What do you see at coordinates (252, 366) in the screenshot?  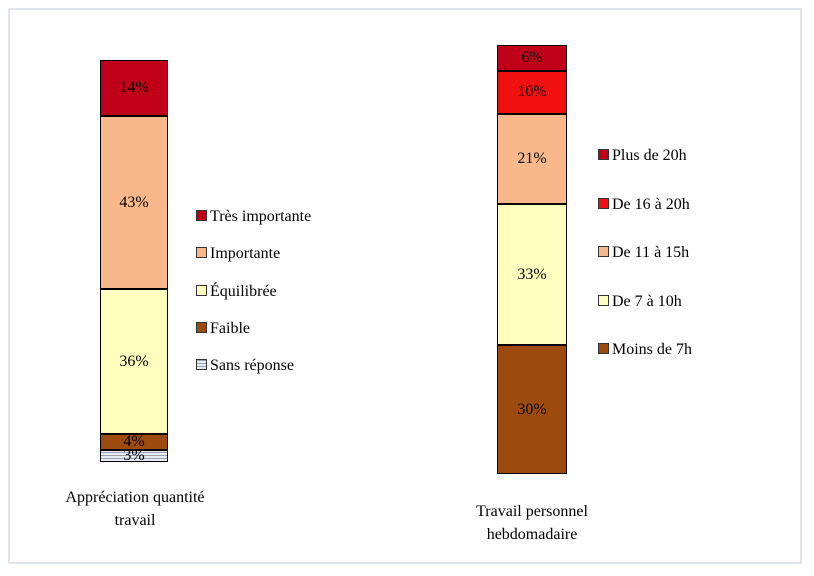 I see `legend-label: Sans réponse` at bounding box center [252, 366].